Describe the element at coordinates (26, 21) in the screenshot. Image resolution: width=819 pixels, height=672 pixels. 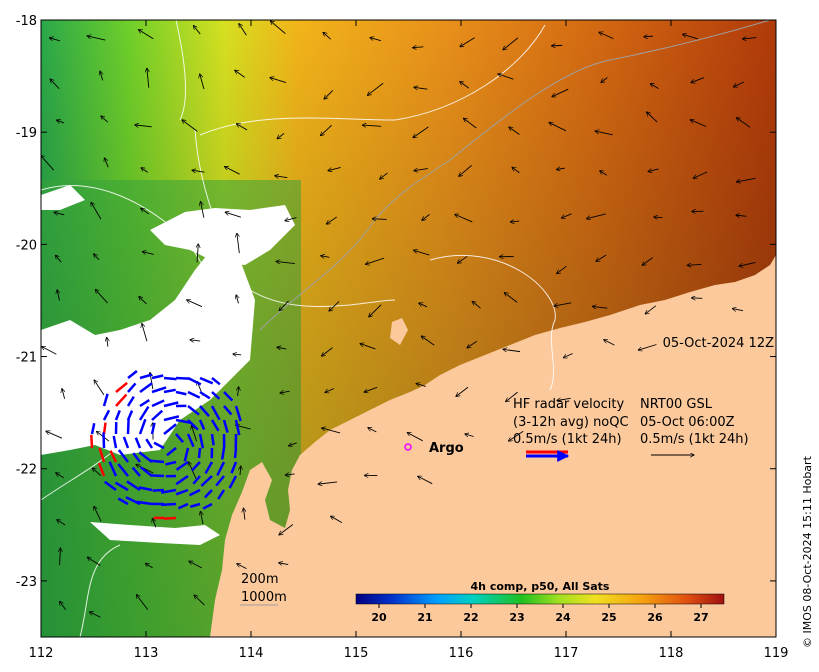
I see `lat-tick-label: -18` at that location.